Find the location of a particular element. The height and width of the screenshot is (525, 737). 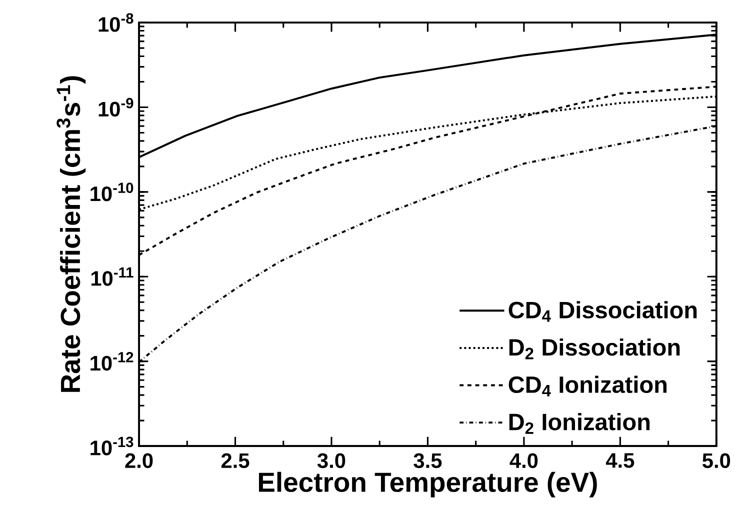

y-tick-label: 10$^{-10}$ is located at coordinates (112, 192).